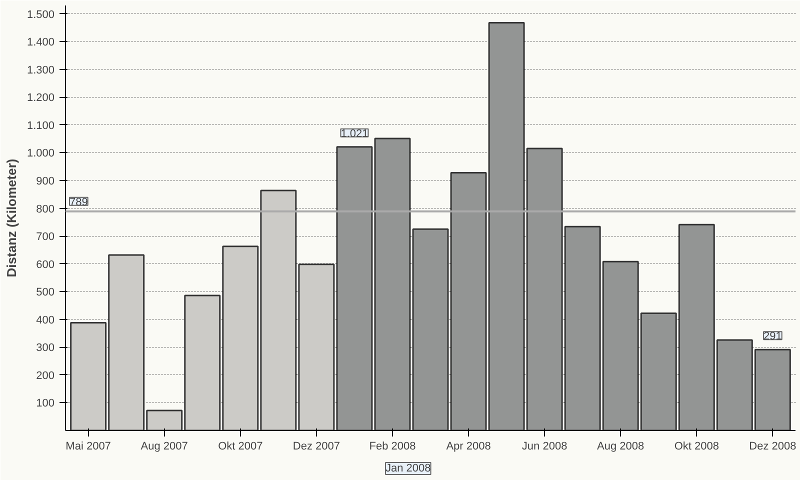 The height and width of the screenshot is (480, 800). I want to click on x-tick-label: Dez 2008, so click(772, 446).